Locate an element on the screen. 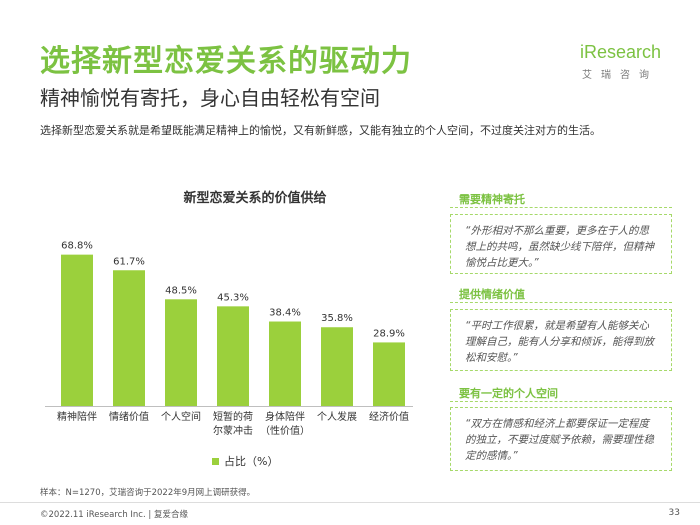 The image size is (700, 525). logo-wordmark: iResearch is located at coordinates (621, 52).